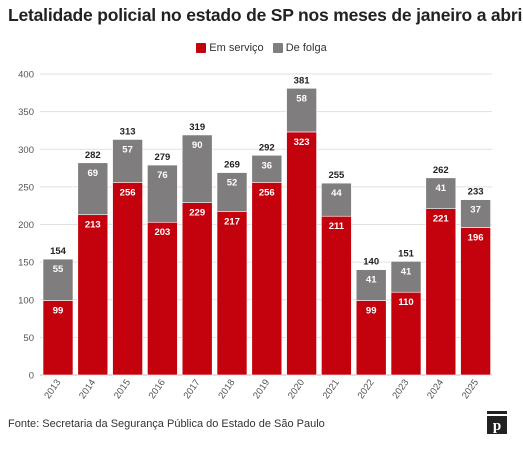 Image resolution: width=523 pixels, height=455 pixels. What do you see at coordinates (406, 253) in the screenshot?
I see `total-label: 151` at bounding box center [406, 253].